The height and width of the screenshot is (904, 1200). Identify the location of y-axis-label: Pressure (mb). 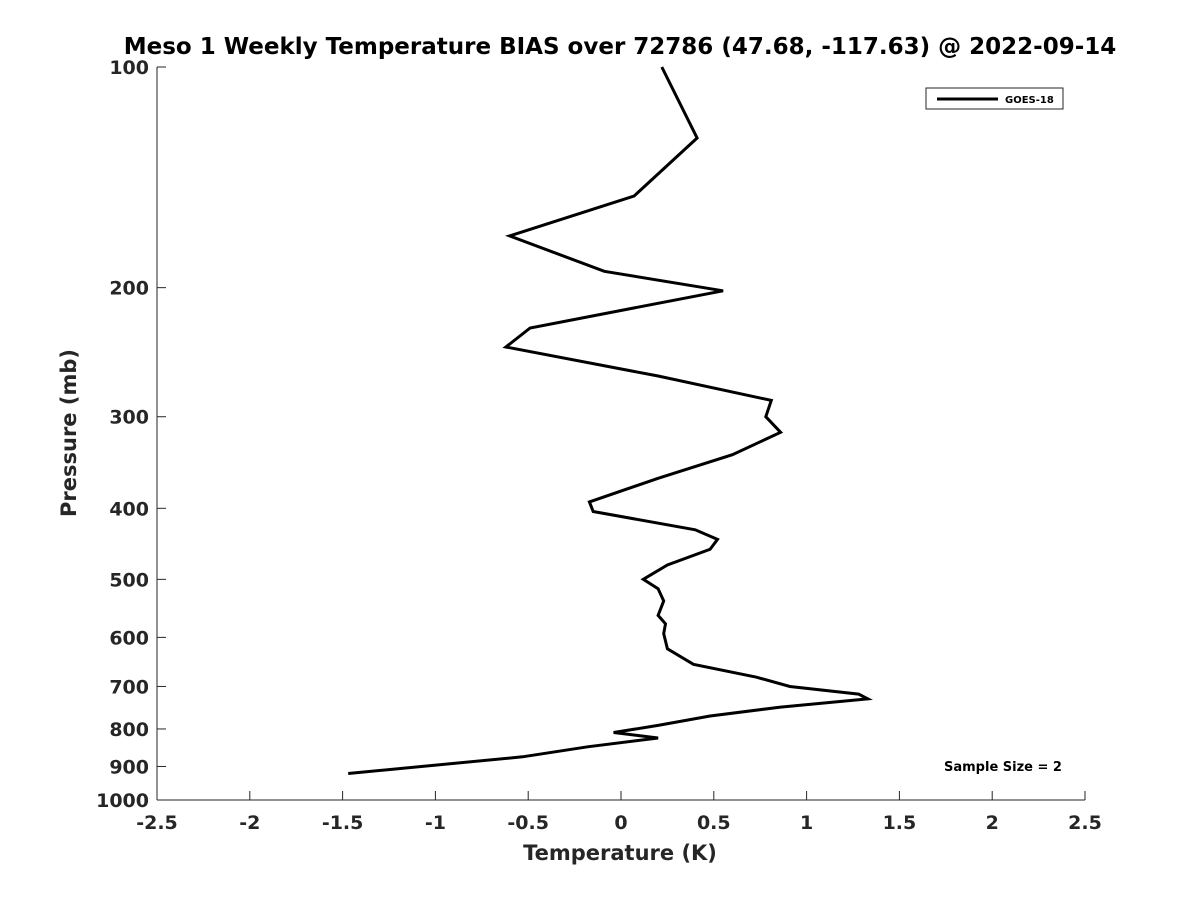
(69, 433).